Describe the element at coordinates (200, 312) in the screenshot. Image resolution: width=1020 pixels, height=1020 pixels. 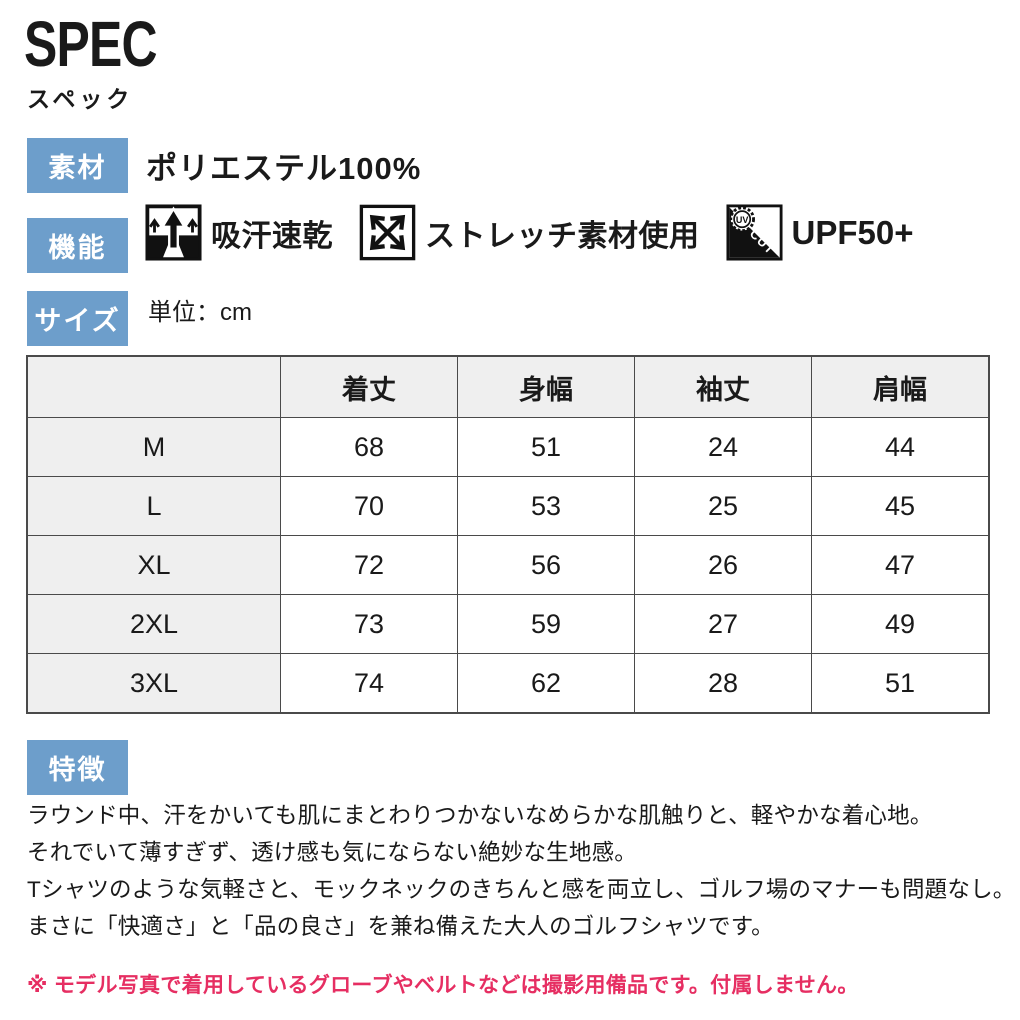
I see `unit-note: 単位：cm` at that location.